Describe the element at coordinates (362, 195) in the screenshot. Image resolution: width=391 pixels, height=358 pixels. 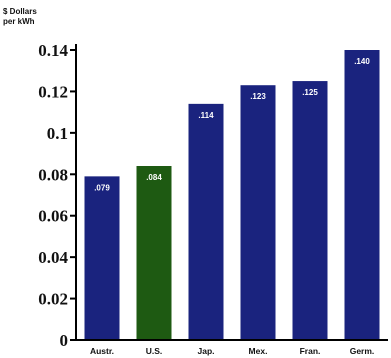
I see `bar-germ` at that location.